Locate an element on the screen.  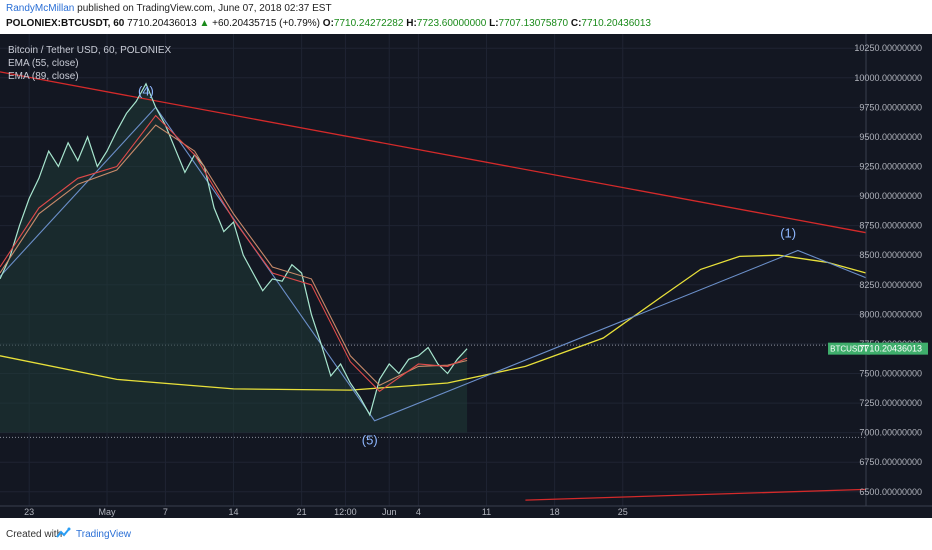
price-change: +60.20435715 (+0.79%) is located at coordinates (266, 23).